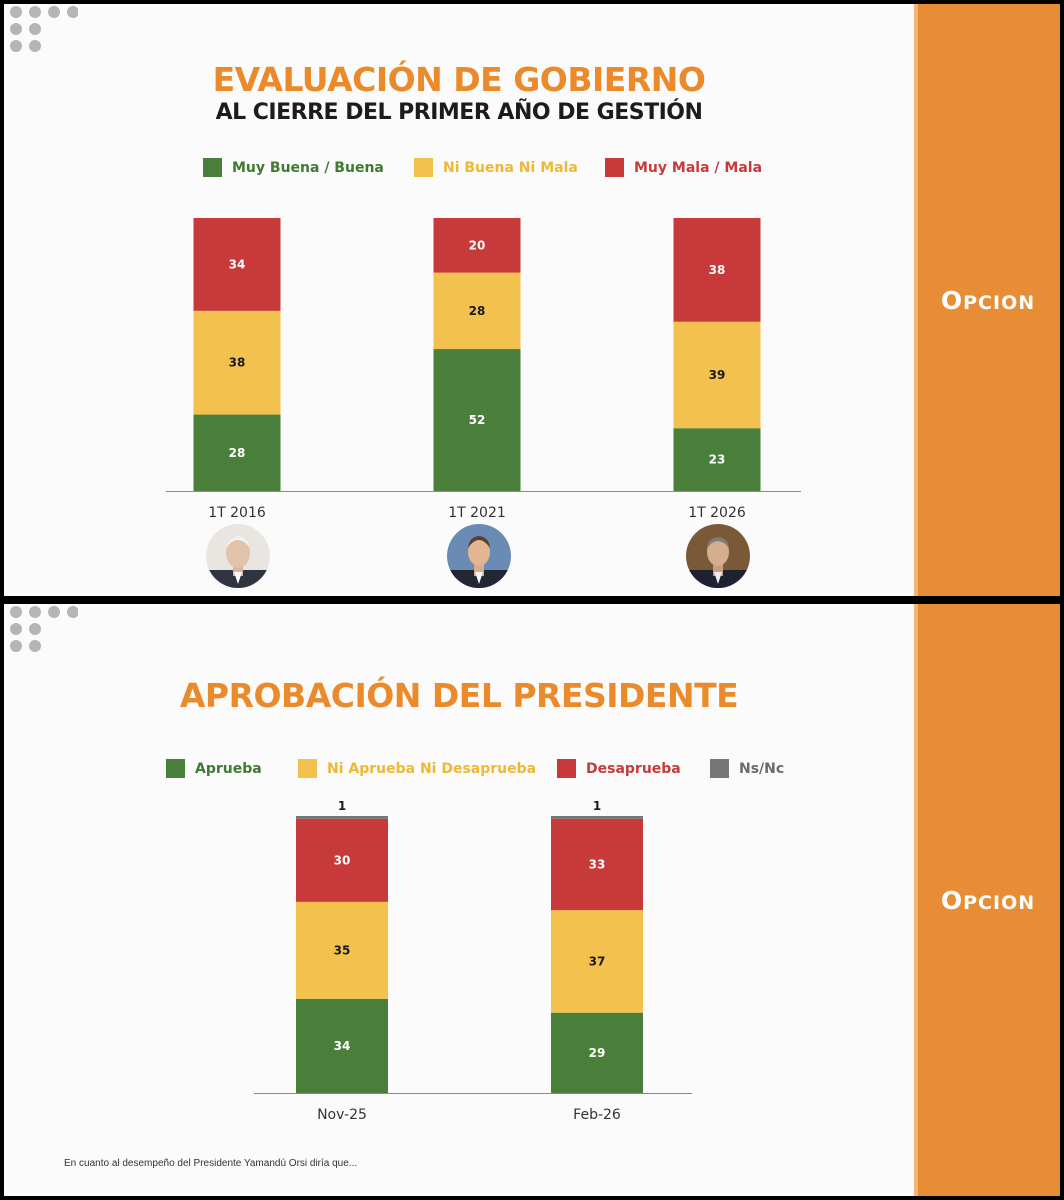  I want to click on x-tick-label: Nov-25, so click(342, 1115).